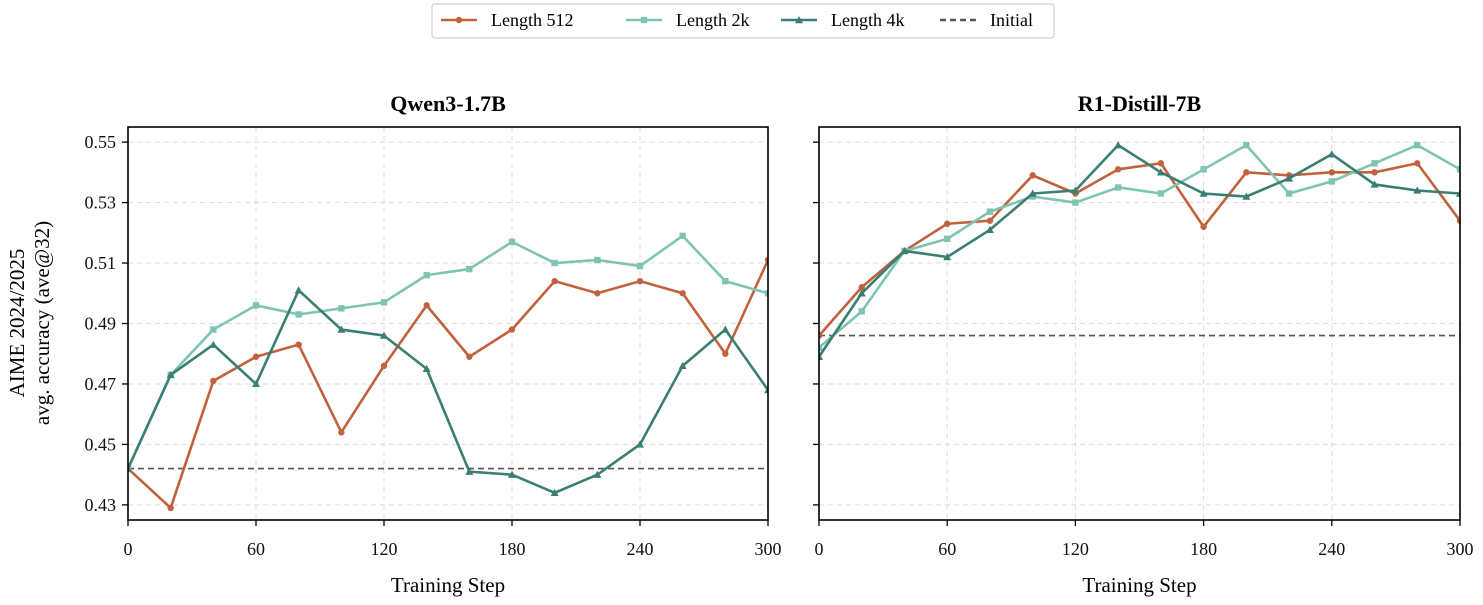 This screenshot has width=1483, height=605. Describe the element at coordinates (101, 324) in the screenshot. I see `y-tick-label: 0.49` at that location.